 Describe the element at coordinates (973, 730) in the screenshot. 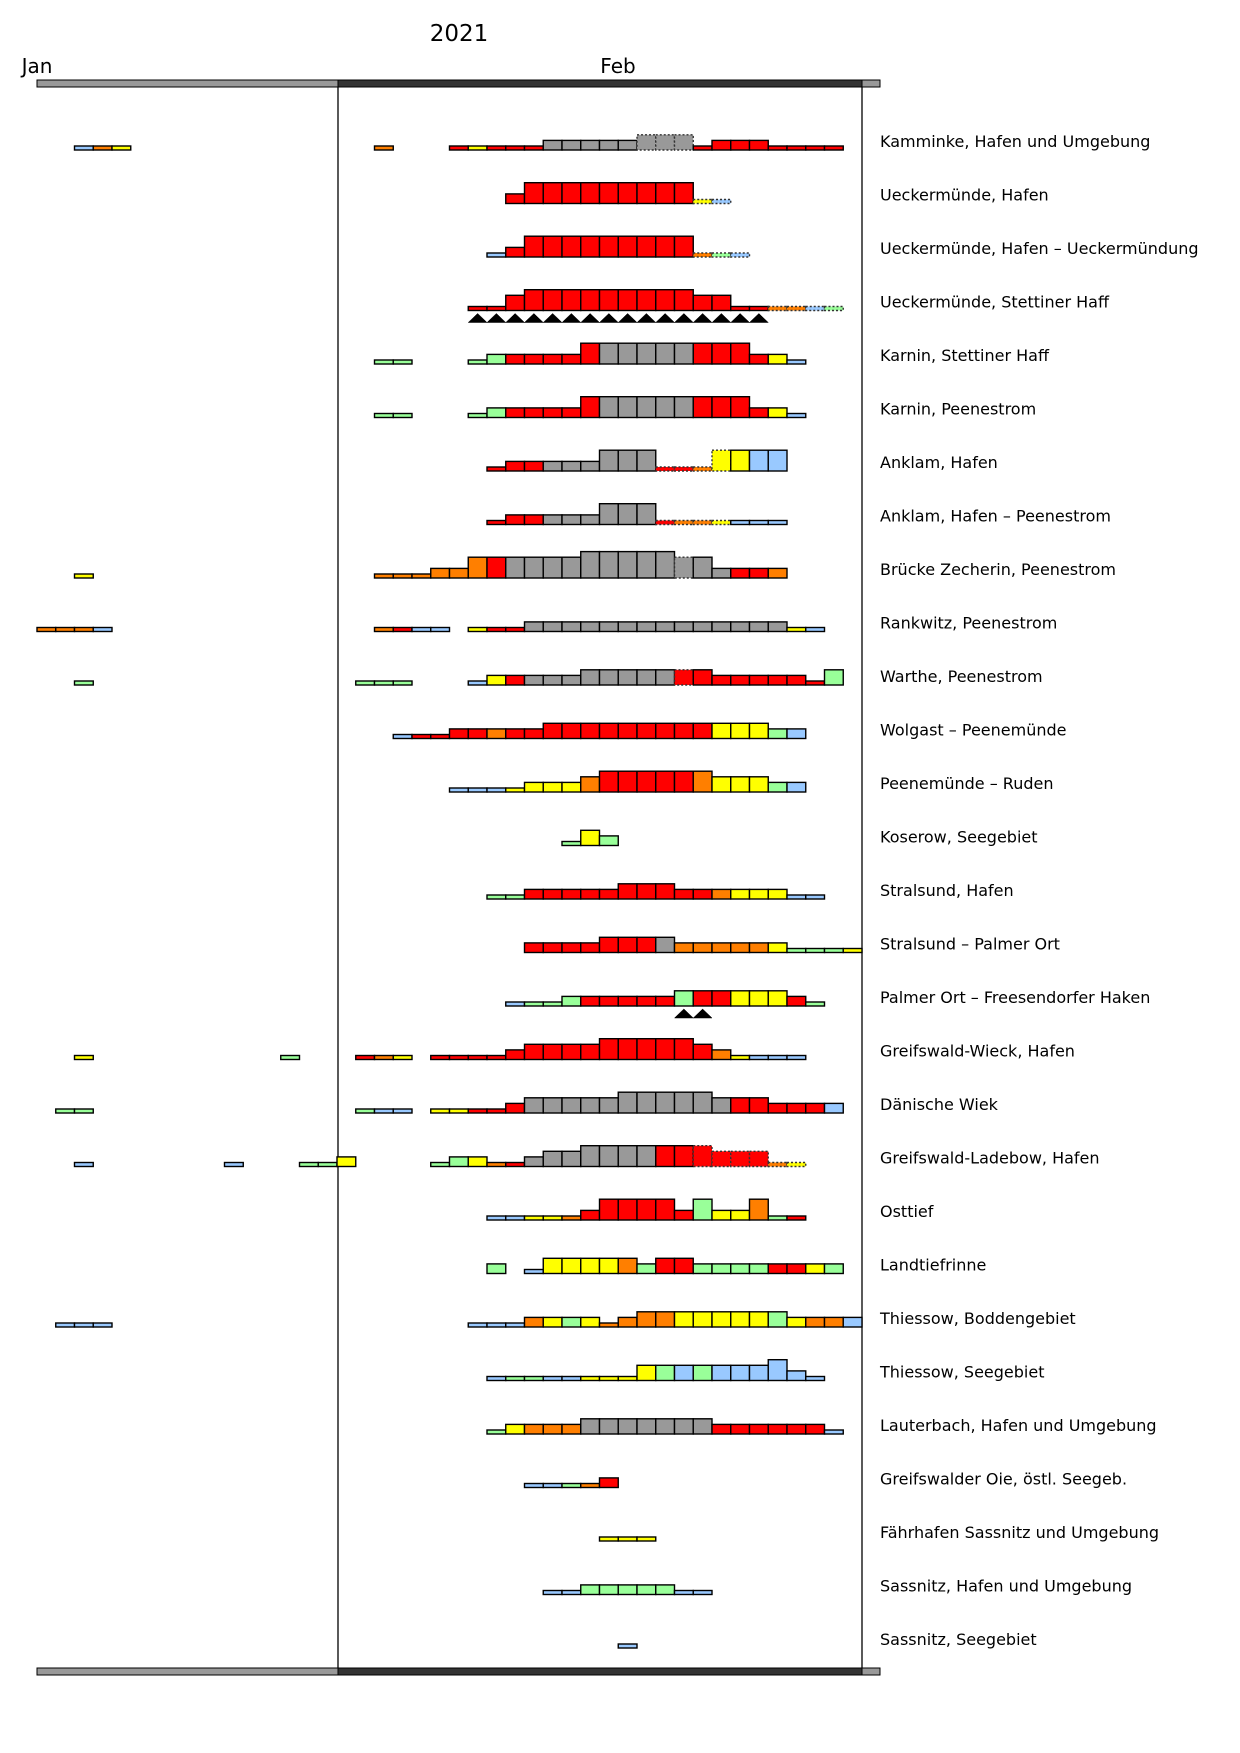

I see `station-label: Wolgast – Peenemünde` at that location.